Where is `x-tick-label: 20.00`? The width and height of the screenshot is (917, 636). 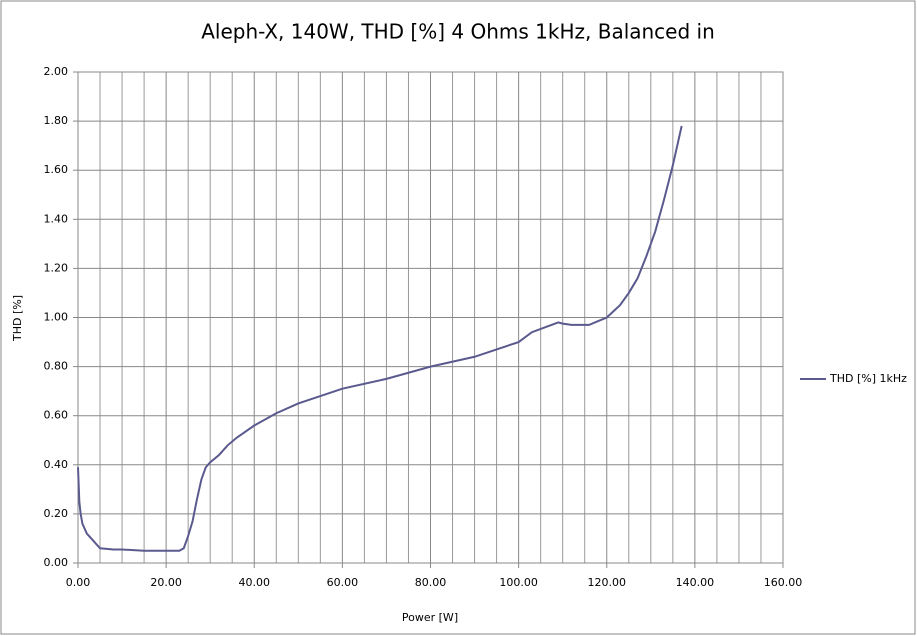 x-tick-label: 20.00 is located at coordinates (166, 582).